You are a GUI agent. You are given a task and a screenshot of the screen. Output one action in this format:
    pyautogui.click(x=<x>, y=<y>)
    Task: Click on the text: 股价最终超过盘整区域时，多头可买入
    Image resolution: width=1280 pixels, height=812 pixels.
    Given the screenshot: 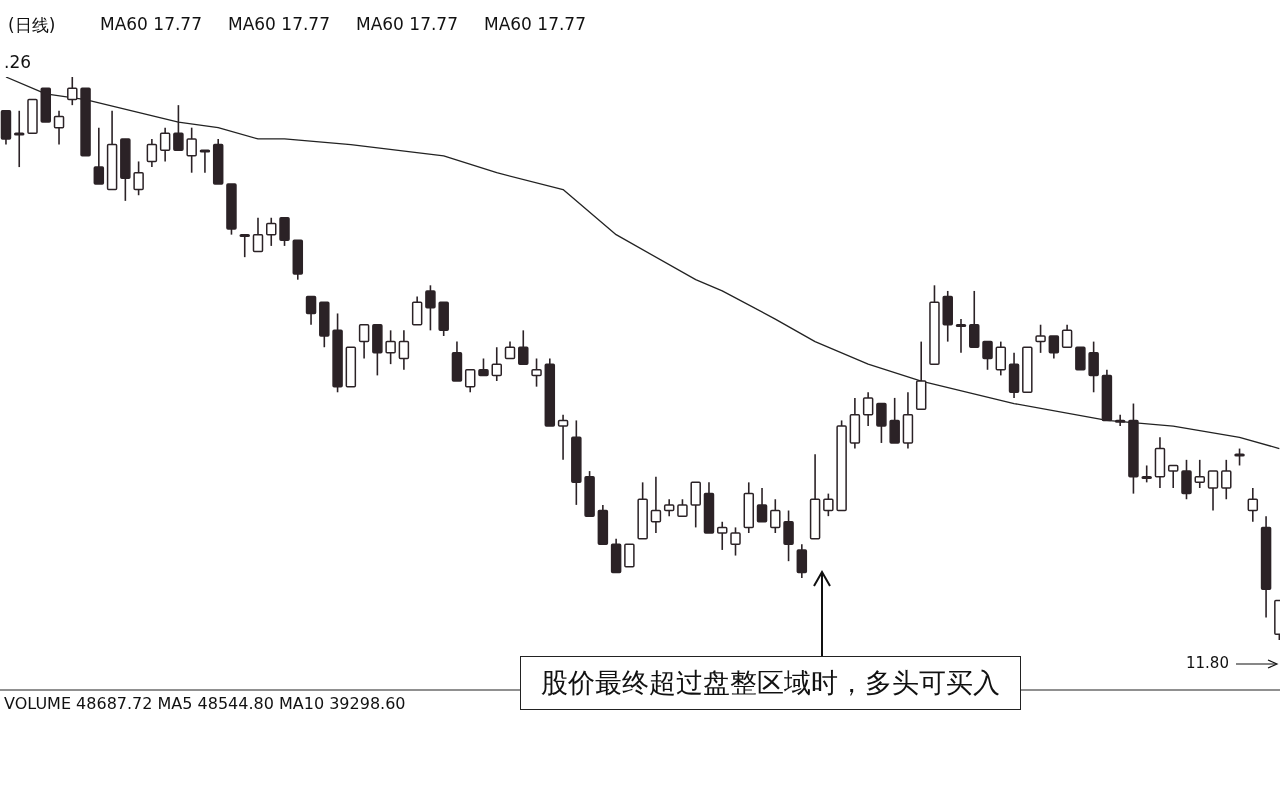 What is the action you would take?
    pyautogui.click(x=770, y=683)
    